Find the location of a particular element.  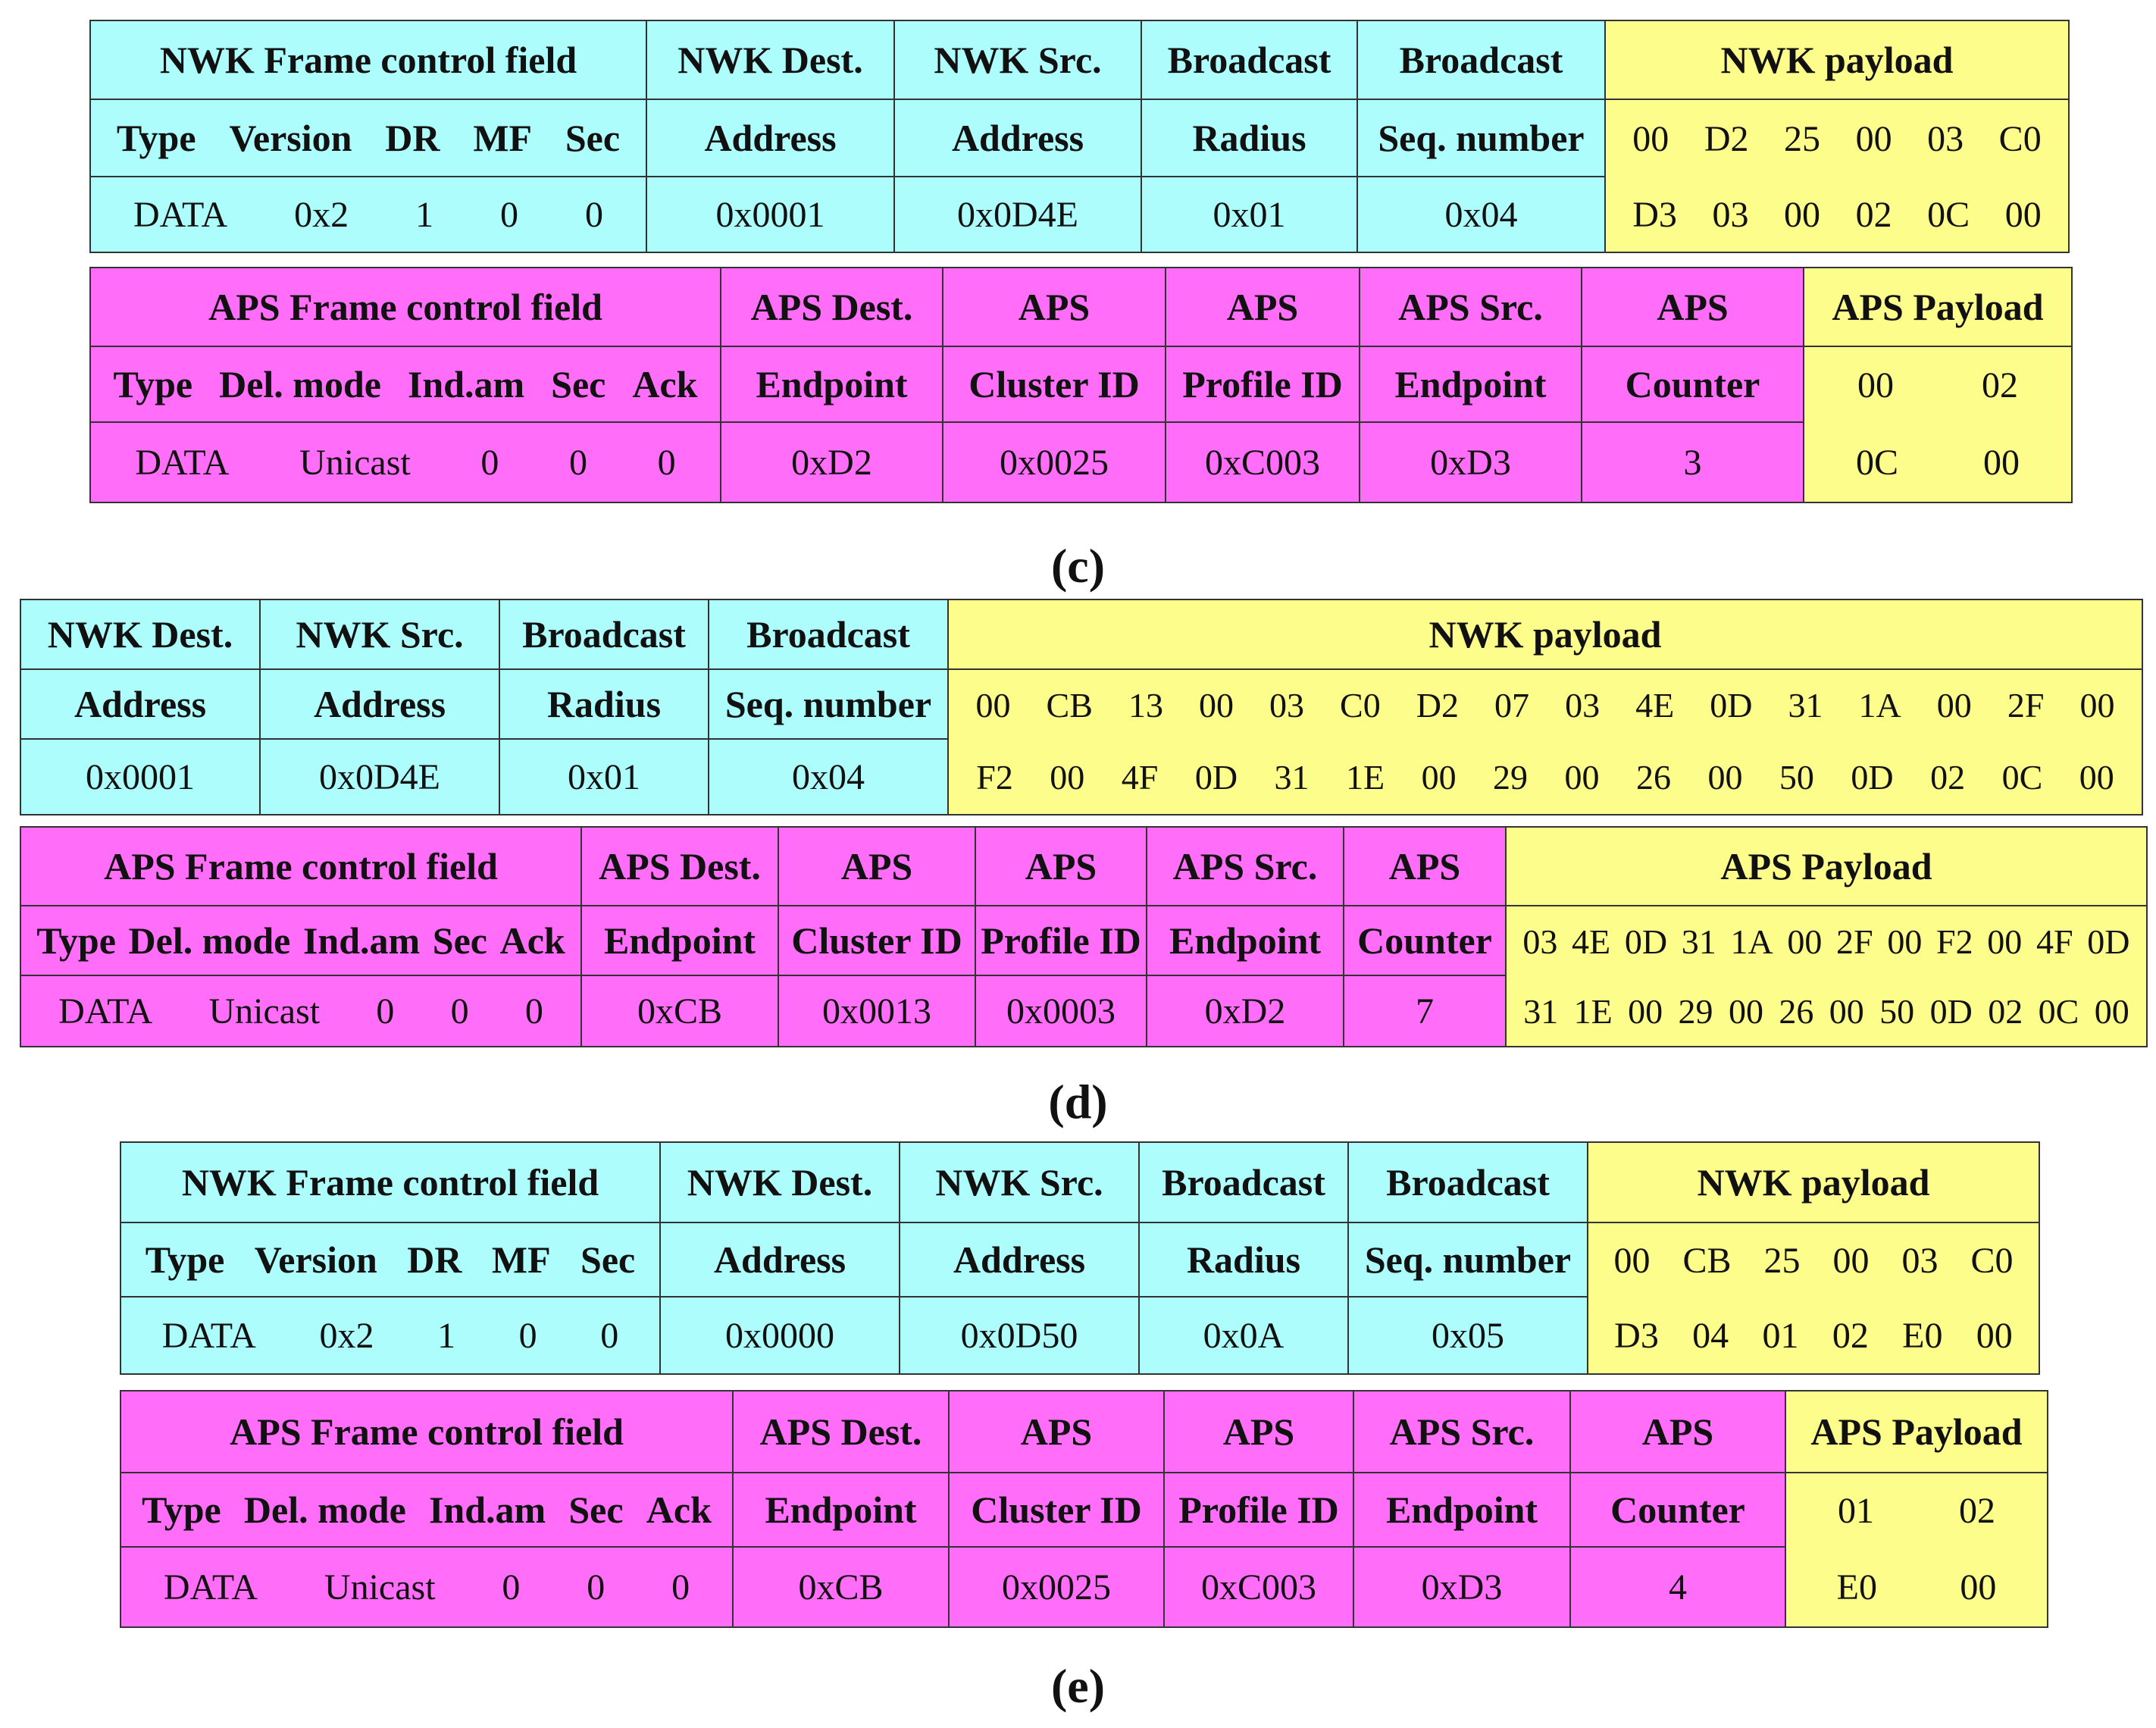

aps-payload-bytes: E0 00 is located at coordinates (1917, 1587).